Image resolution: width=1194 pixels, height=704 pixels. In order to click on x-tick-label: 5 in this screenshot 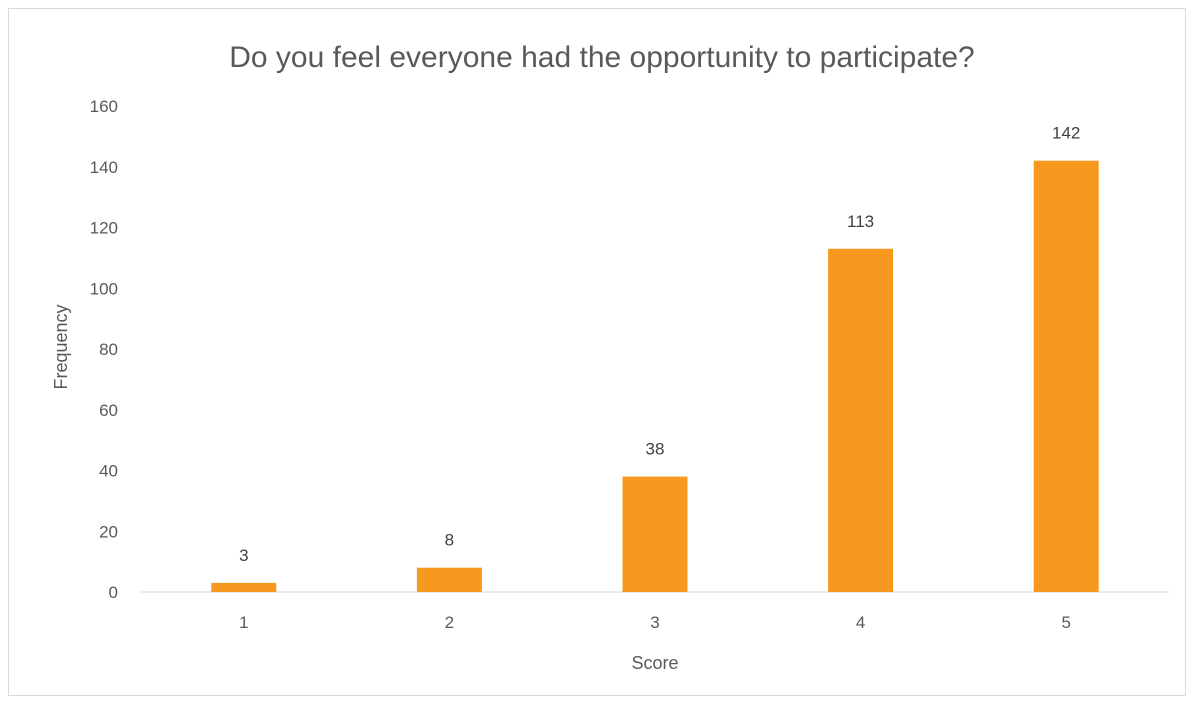, I will do `click(1065, 622)`.